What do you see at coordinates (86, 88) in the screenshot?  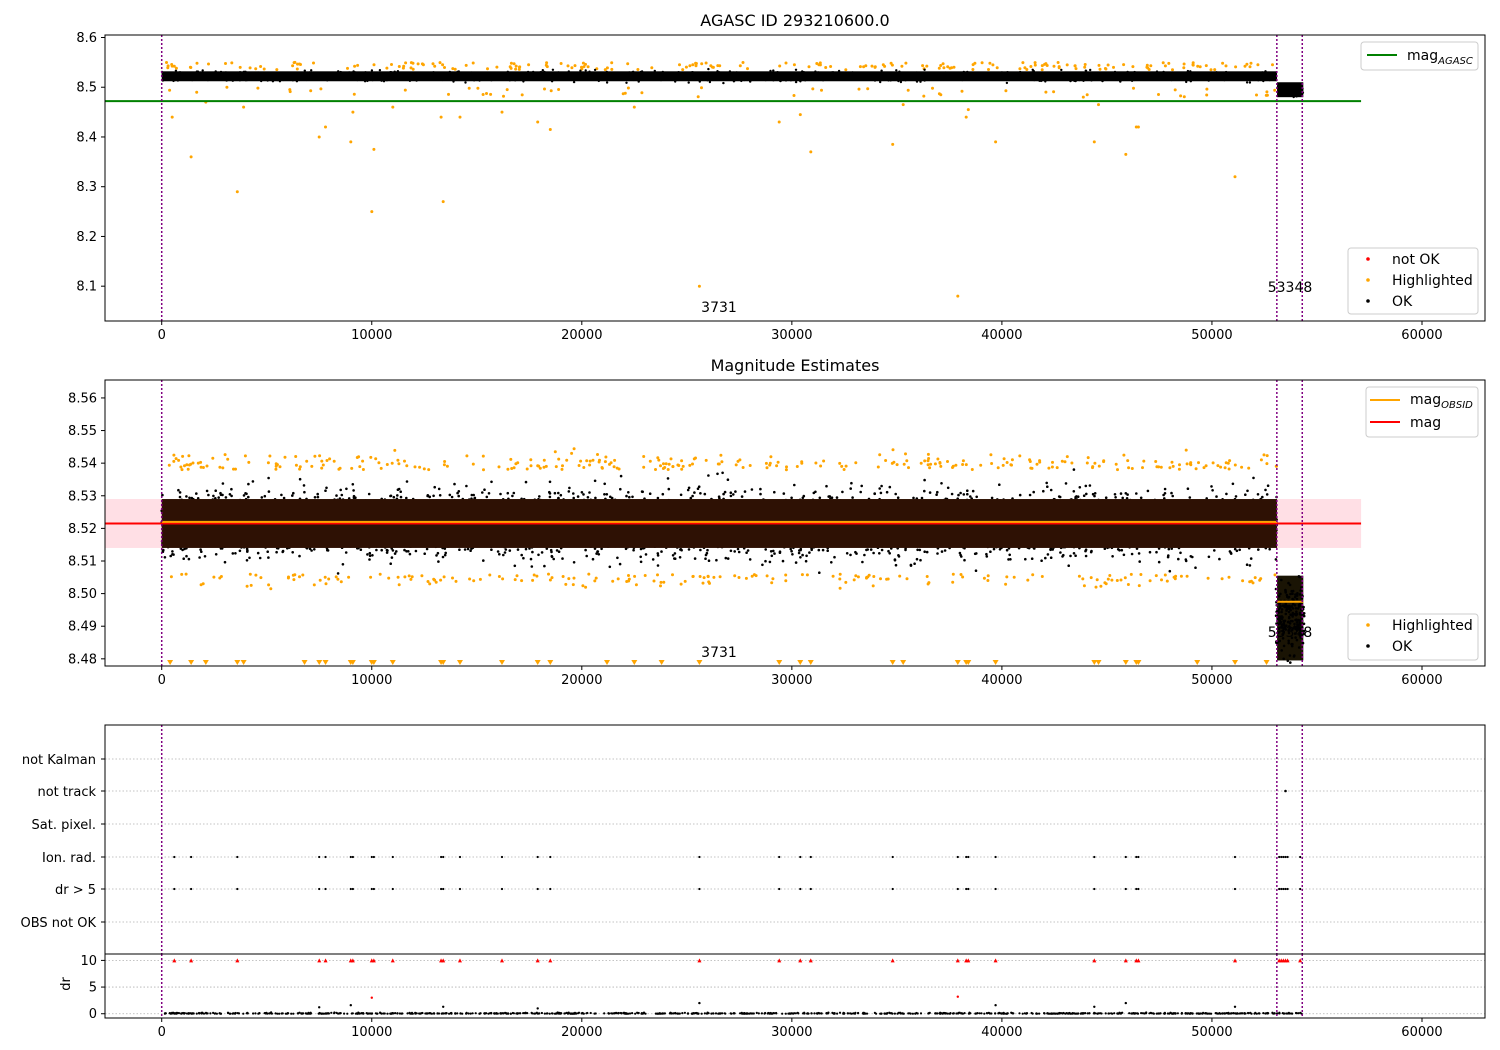 I see `agasc-ytick-label-8.5: 8.5` at bounding box center [86, 88].